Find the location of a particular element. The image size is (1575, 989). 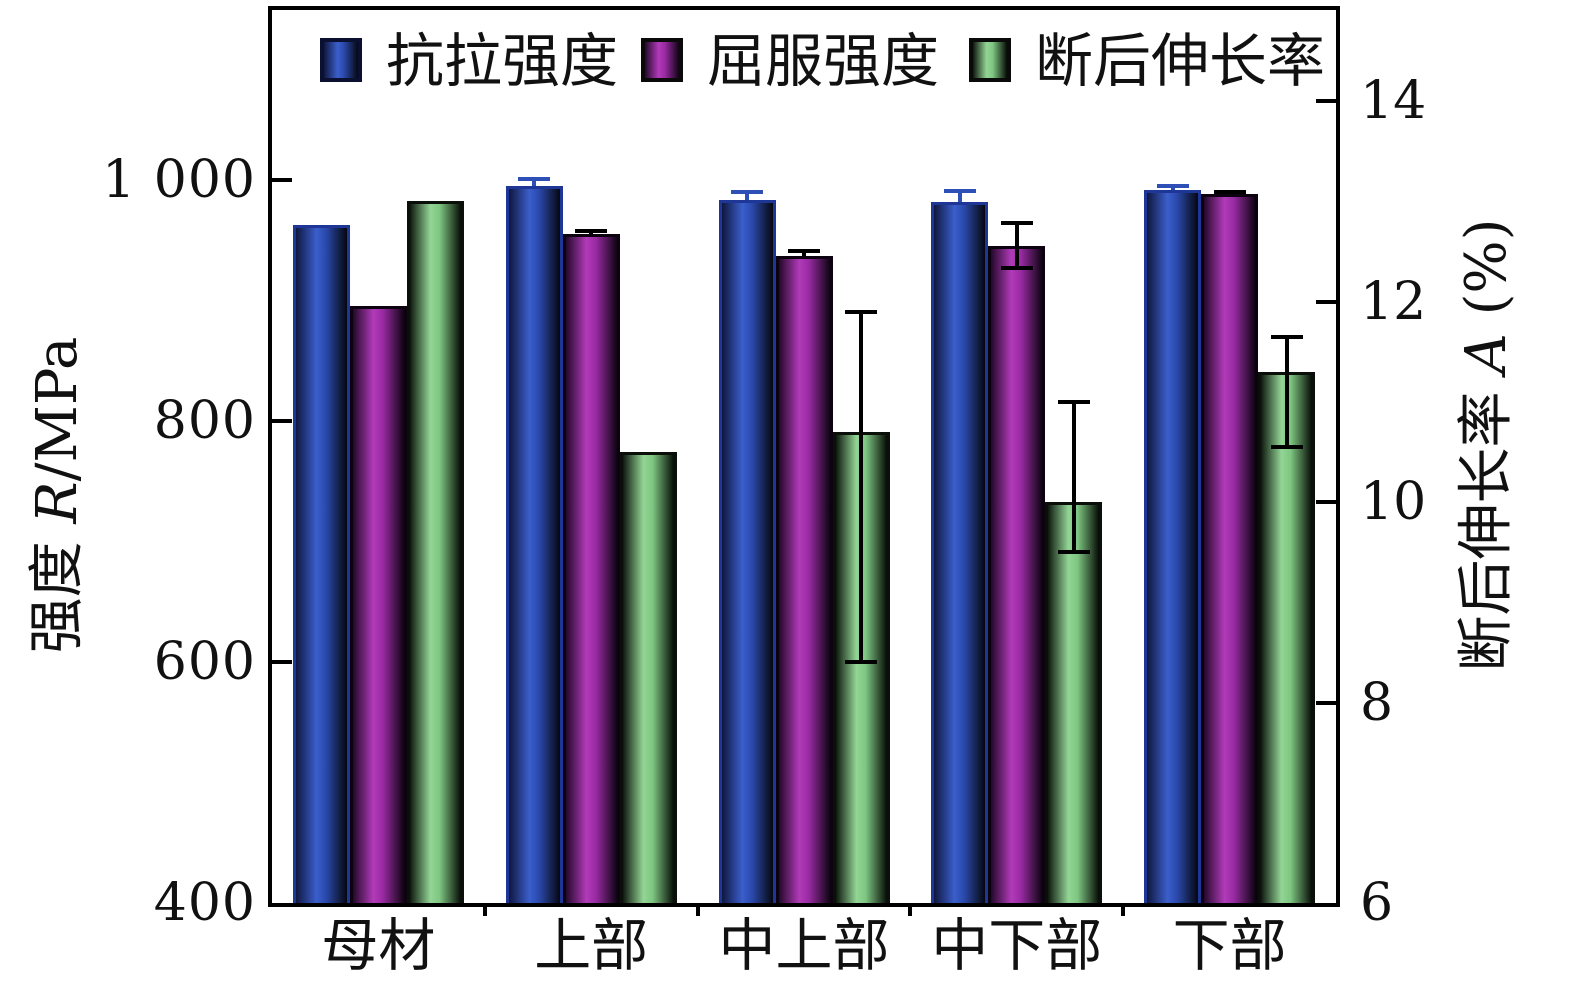

left-axis-tick-label: 400 is located at coordinates (204, 903).